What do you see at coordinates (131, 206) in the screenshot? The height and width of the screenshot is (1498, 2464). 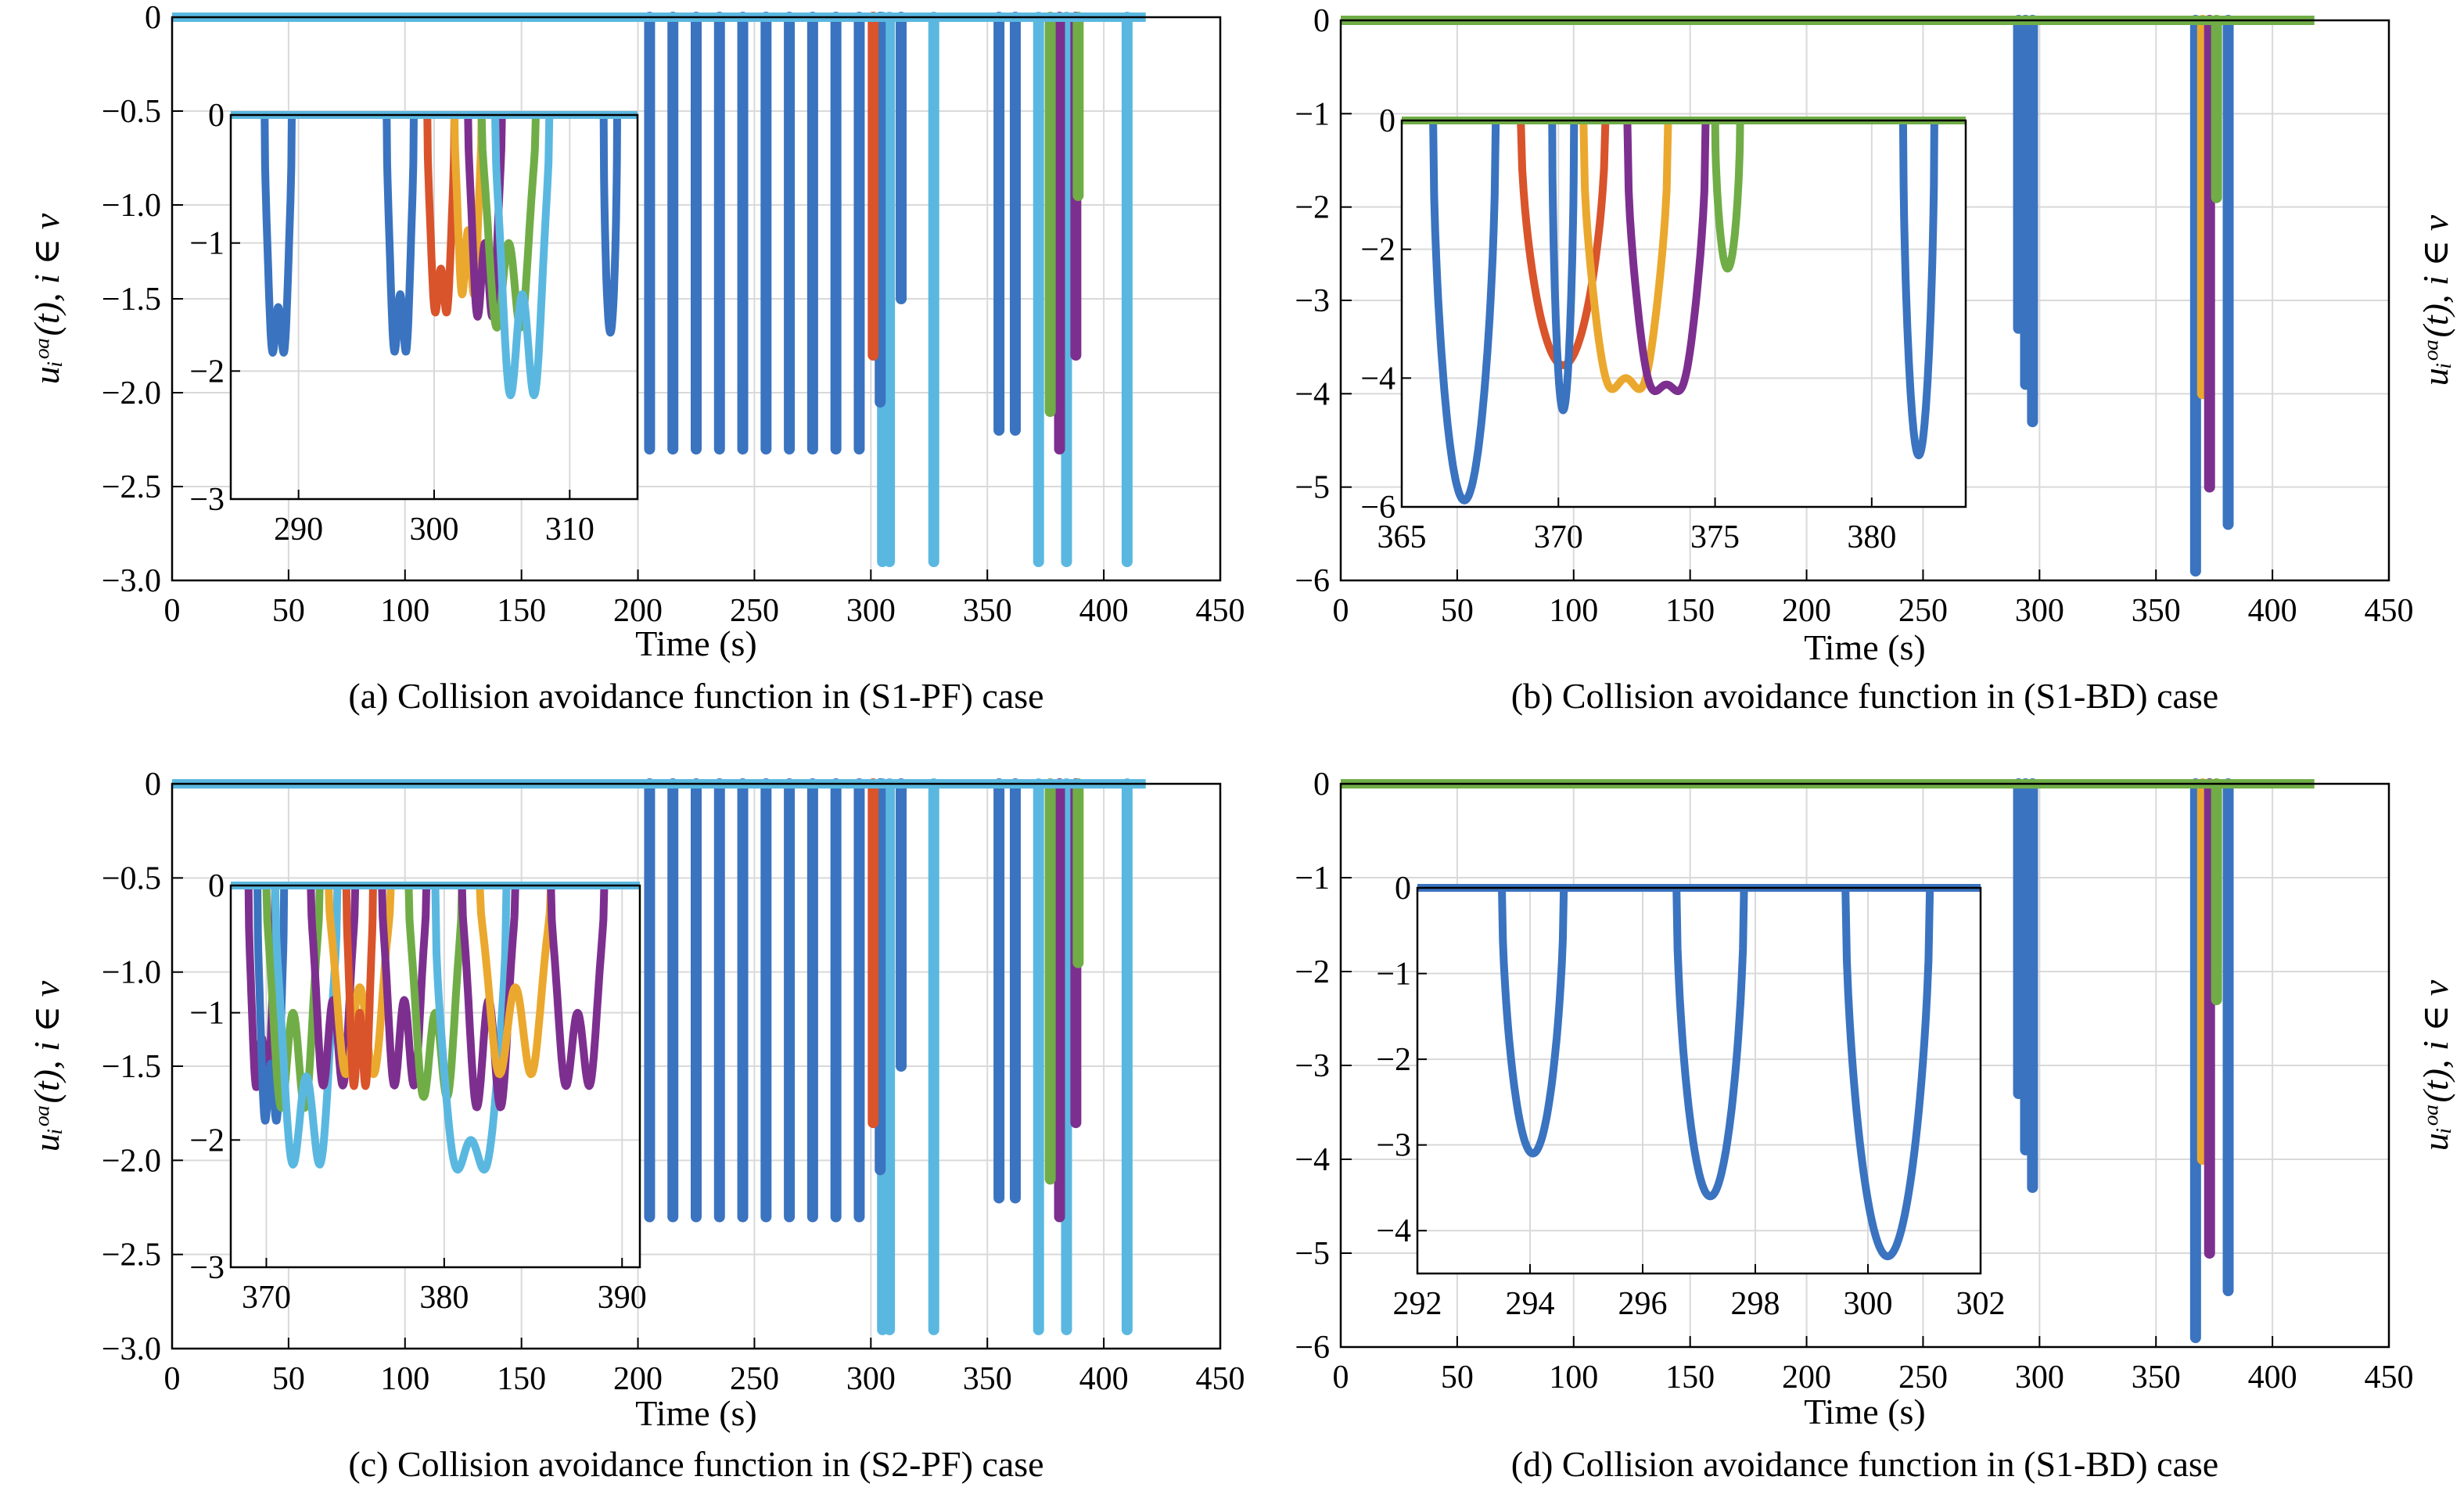 I see `y-tick-label: −1.0` at bounding box center [131, 206].